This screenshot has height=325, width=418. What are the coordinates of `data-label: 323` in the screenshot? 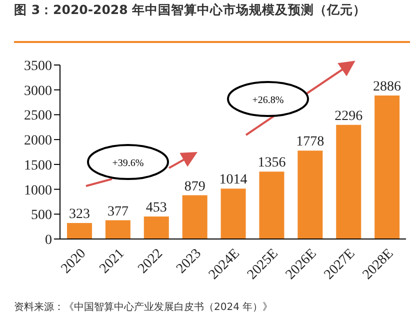 It's located at (79, 214).